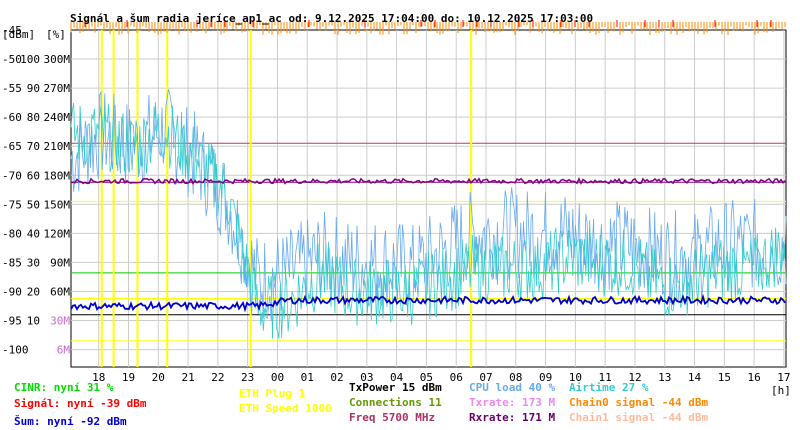 The height and width of the screenshot is (430, 800). I want to click on series-noise, so click(428, 303).